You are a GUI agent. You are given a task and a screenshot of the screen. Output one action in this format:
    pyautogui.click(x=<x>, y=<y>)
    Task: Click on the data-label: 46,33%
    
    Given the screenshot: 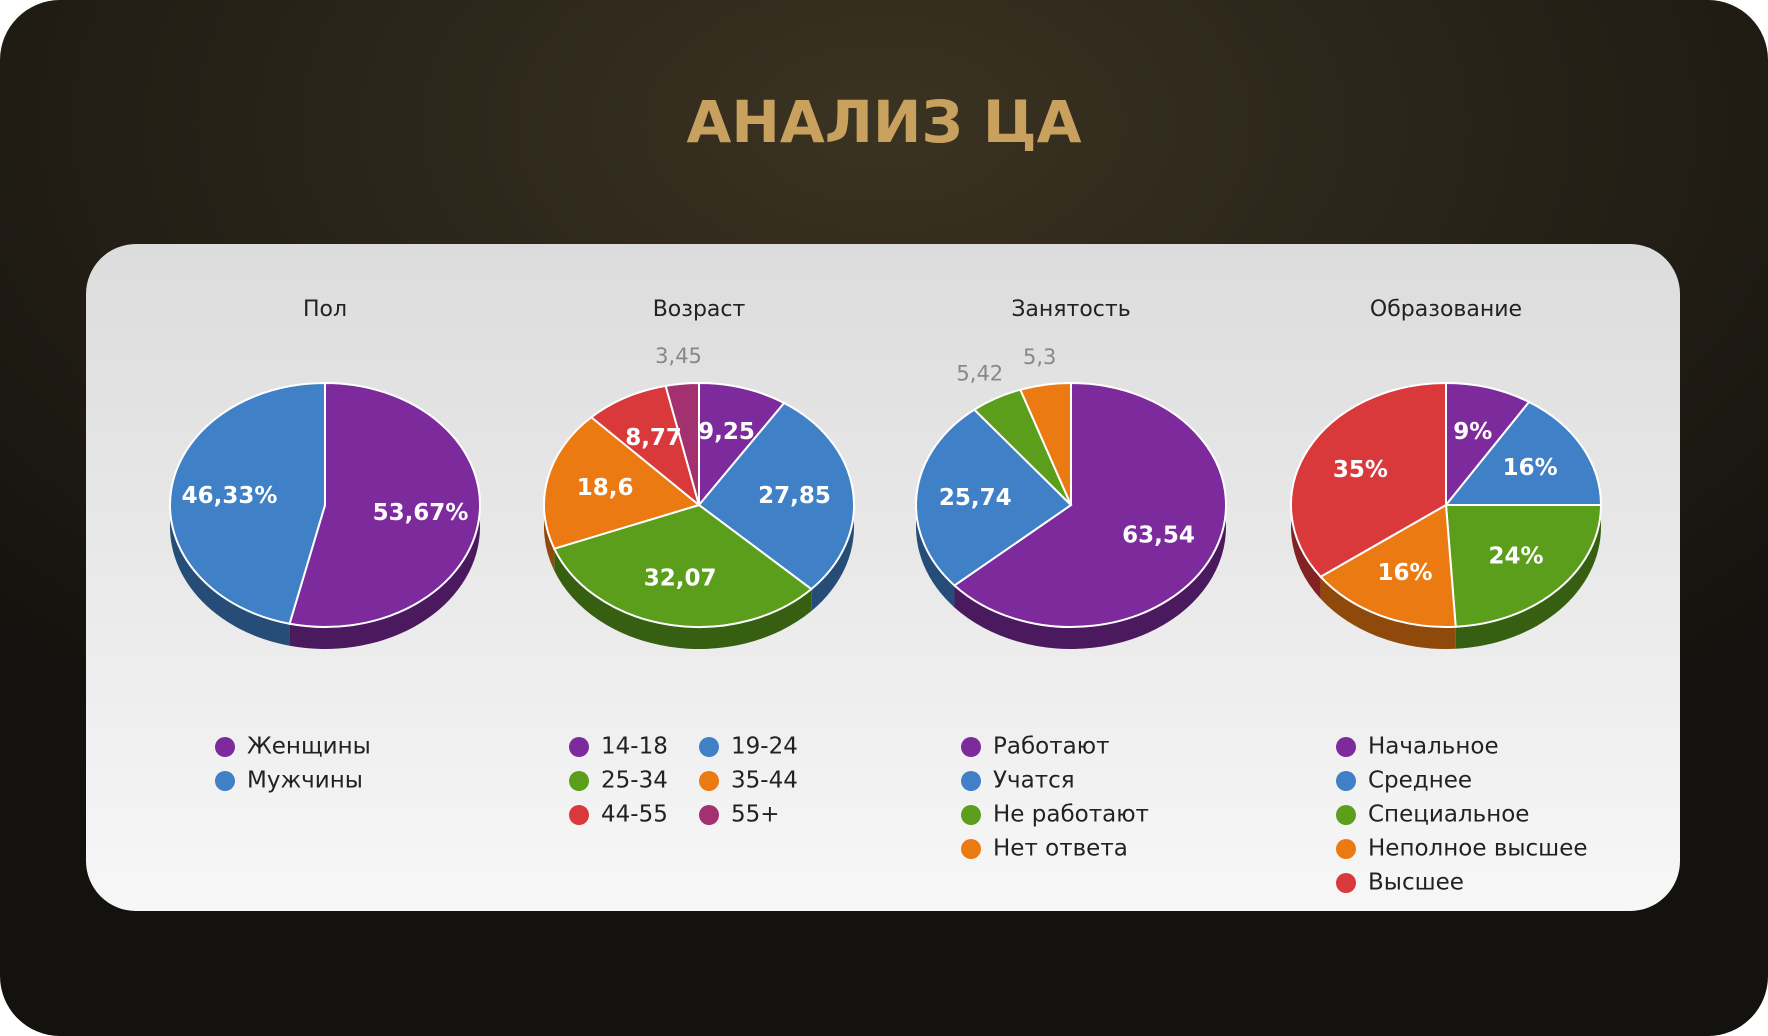 What is the action you would take?
    pyautogui.click(x=230, y=496)
    